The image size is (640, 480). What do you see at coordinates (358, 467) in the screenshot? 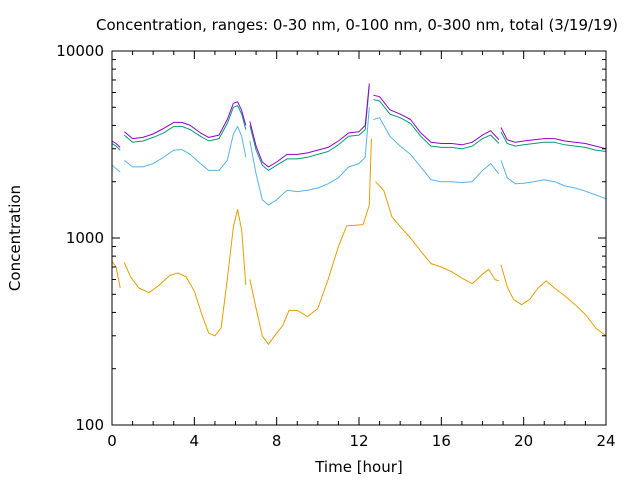
I see `x-axis-label: Time [hour]` at bounding box center [358, 467].